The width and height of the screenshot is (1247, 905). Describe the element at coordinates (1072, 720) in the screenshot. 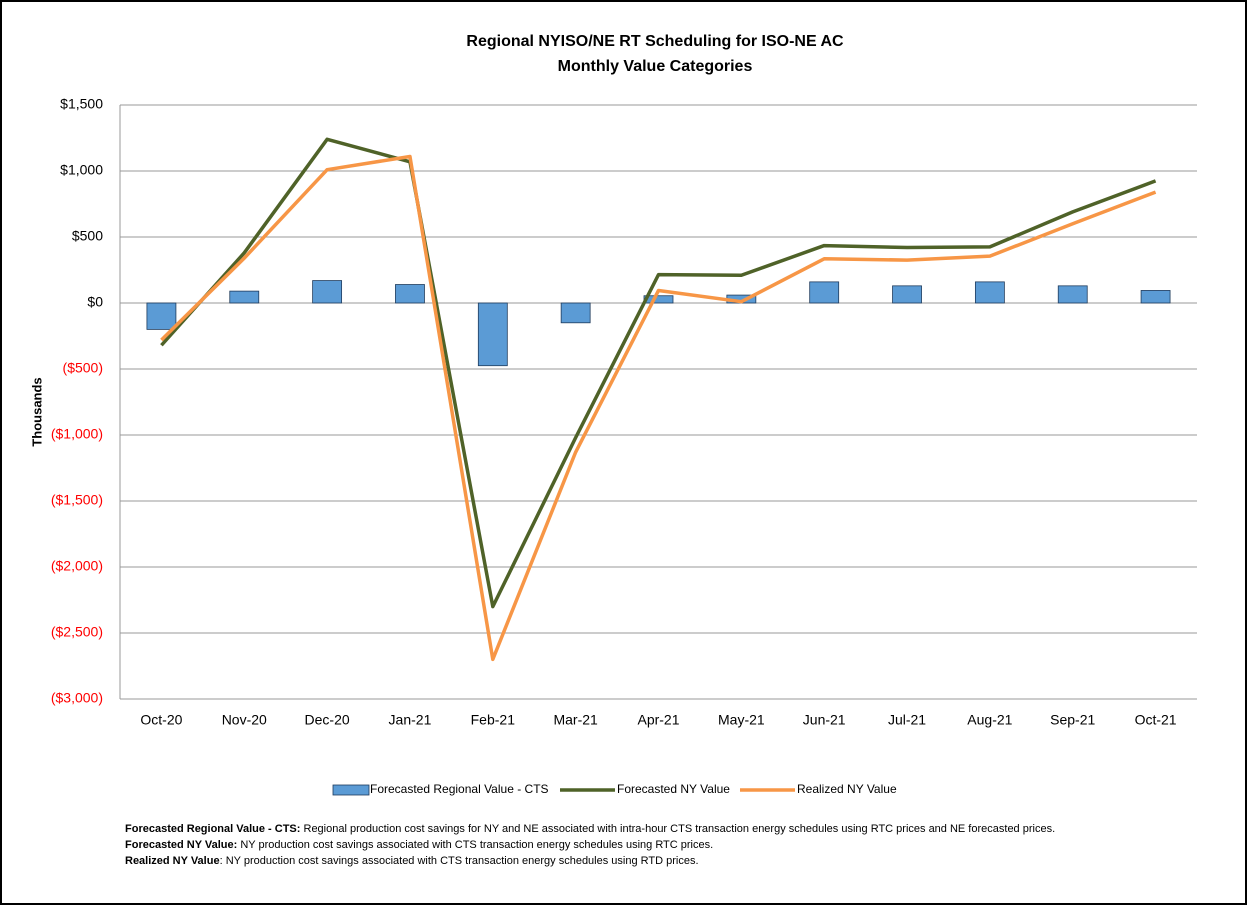

I see `x-tick-label: Sep-21` at that location.